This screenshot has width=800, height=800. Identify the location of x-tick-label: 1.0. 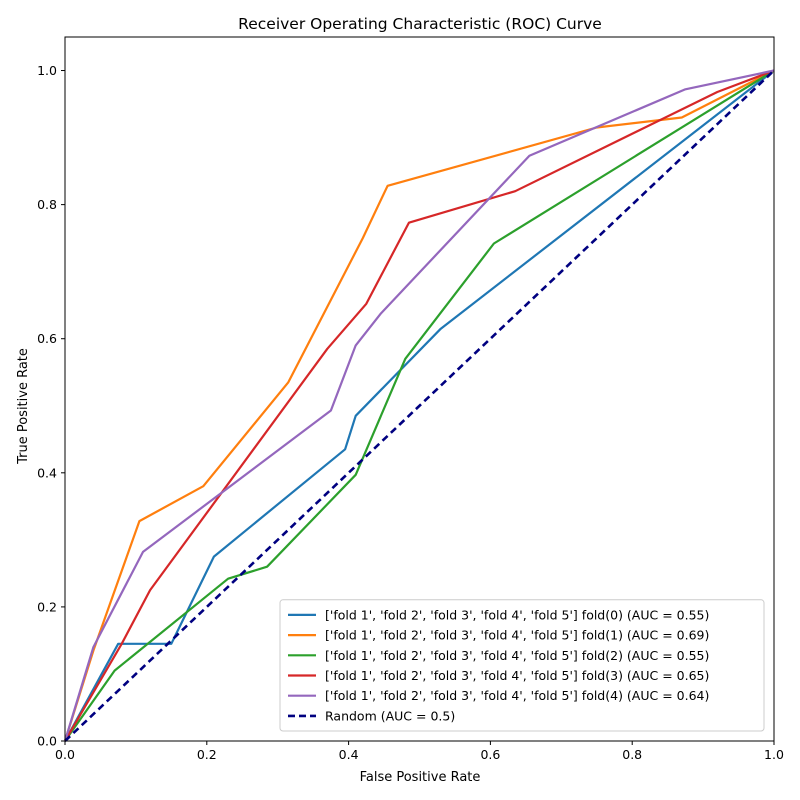
(774, 754).